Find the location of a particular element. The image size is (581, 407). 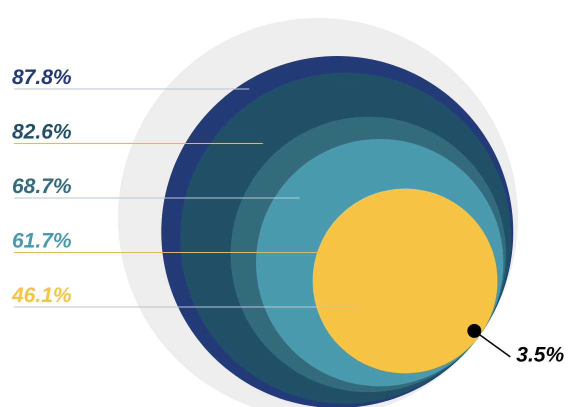

data-label: 3.5% is located at coordinates (540, 354).